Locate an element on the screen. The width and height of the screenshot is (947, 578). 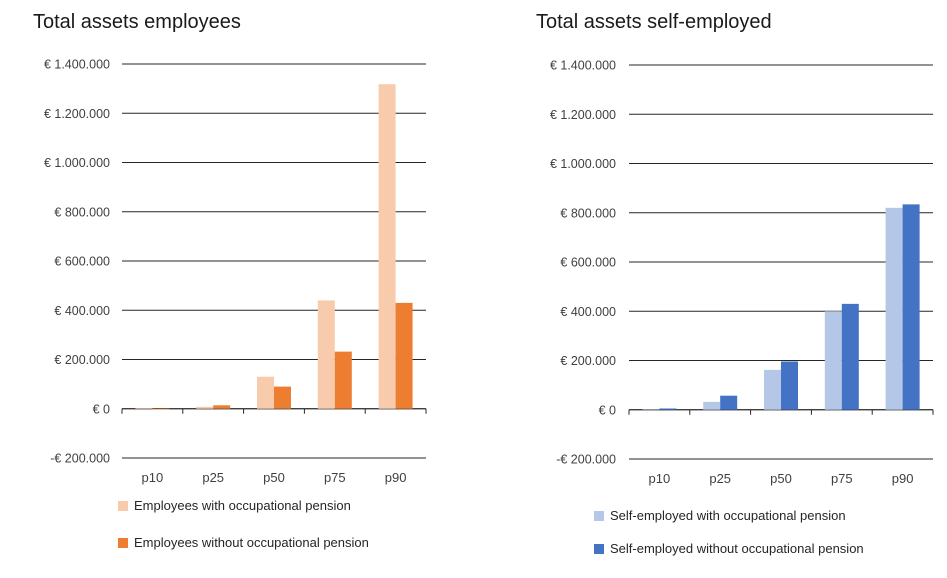
legend-label: Self-employed with occupational pension is located at coordinates (728, 515).